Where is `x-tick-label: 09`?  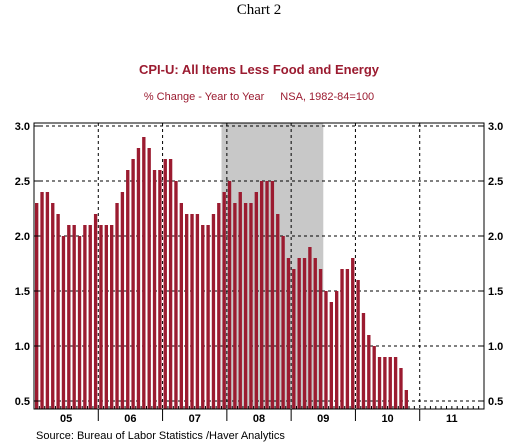
x-tick-label: 09 is located at coordinates (323, 419).